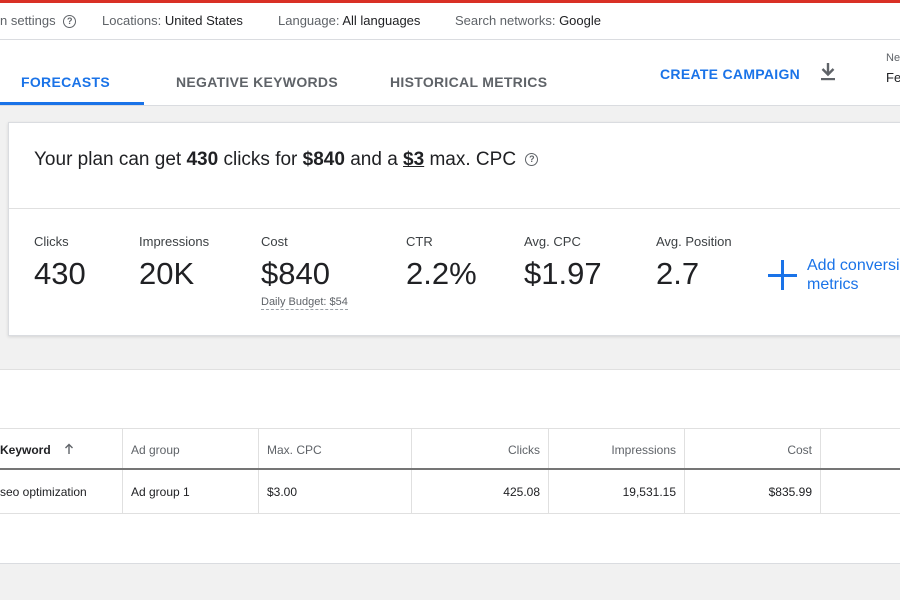  Describe the element at coordinates (441, 273) in the screenshot. I see `metric-ctr-value: 2.2%` at that location.